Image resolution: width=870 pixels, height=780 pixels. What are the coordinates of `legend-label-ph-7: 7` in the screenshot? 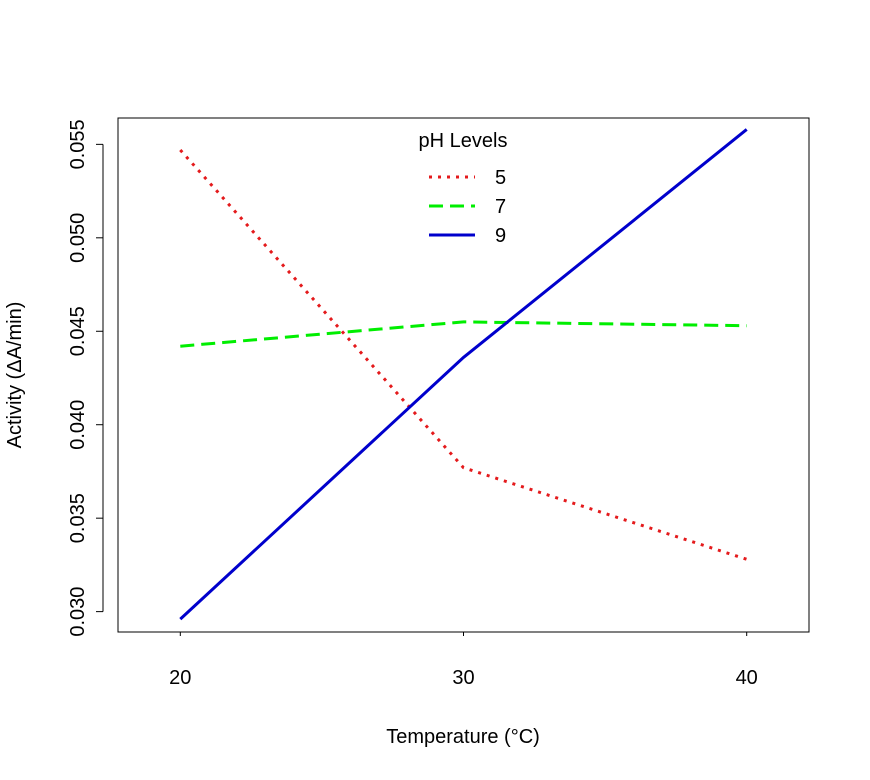 It's located at (500, 207).